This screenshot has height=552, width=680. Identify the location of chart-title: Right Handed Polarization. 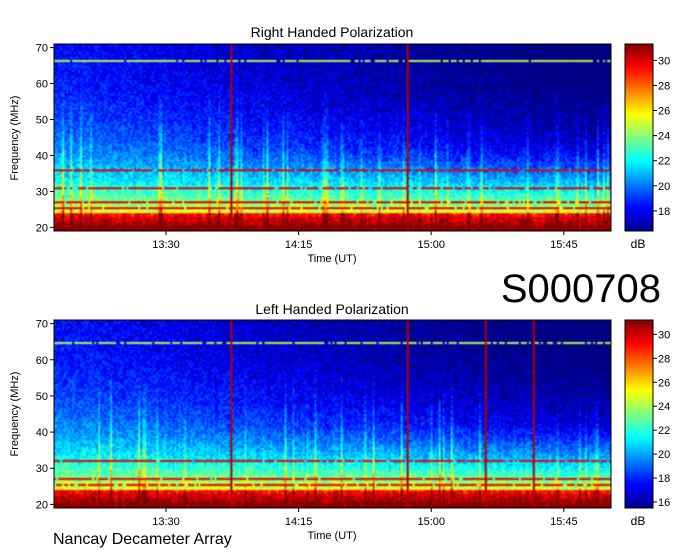
(332, 32).